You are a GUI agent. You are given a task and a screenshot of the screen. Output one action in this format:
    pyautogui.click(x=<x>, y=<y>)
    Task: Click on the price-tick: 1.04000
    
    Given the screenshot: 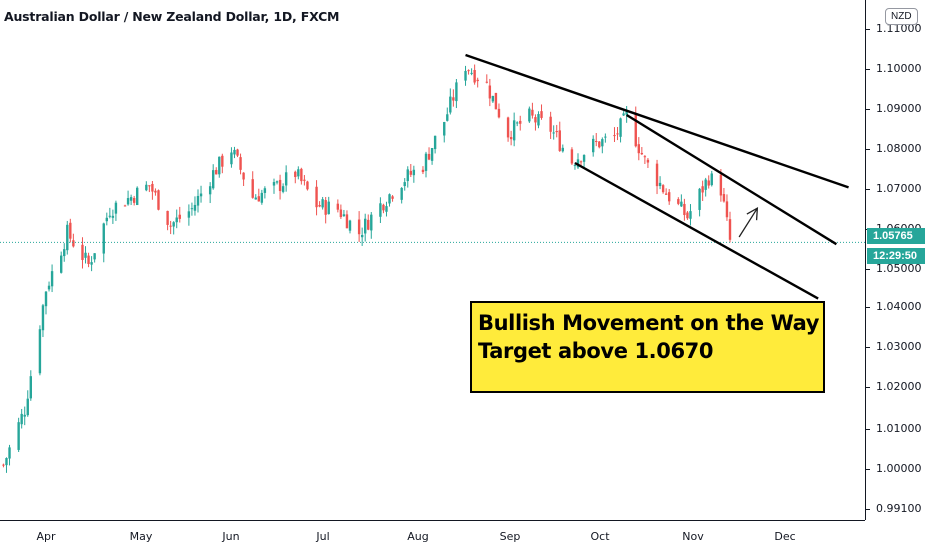 What is the action you would take?
    pyautogui.click(x=894, y=306)
    